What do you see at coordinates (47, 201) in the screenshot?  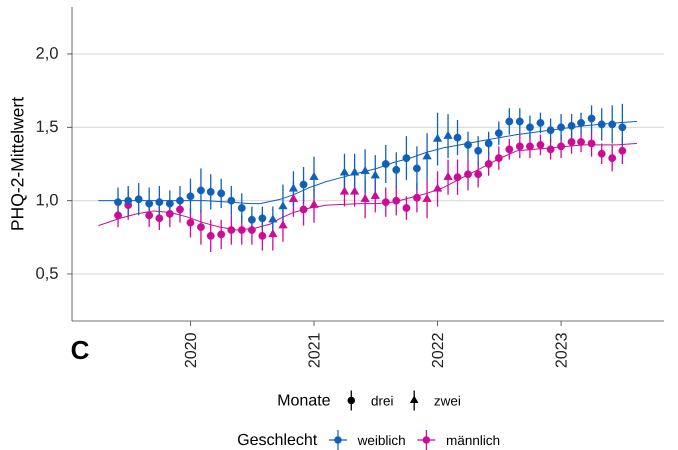 I see `y-tick-label: 1,0` at bounding box center [47, 201].